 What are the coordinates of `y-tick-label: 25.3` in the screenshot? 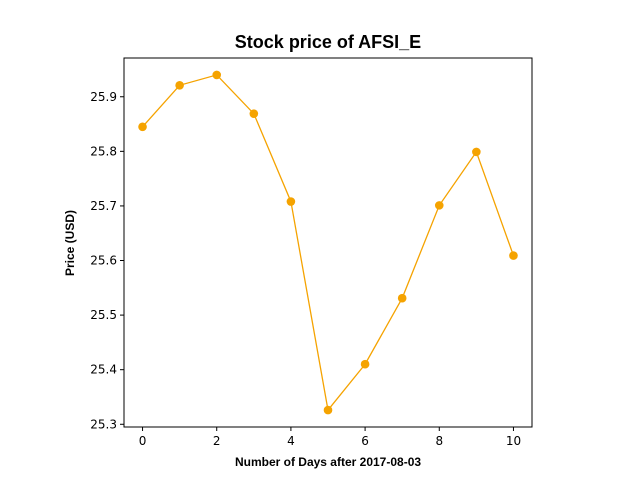 It's located at (103, 424).